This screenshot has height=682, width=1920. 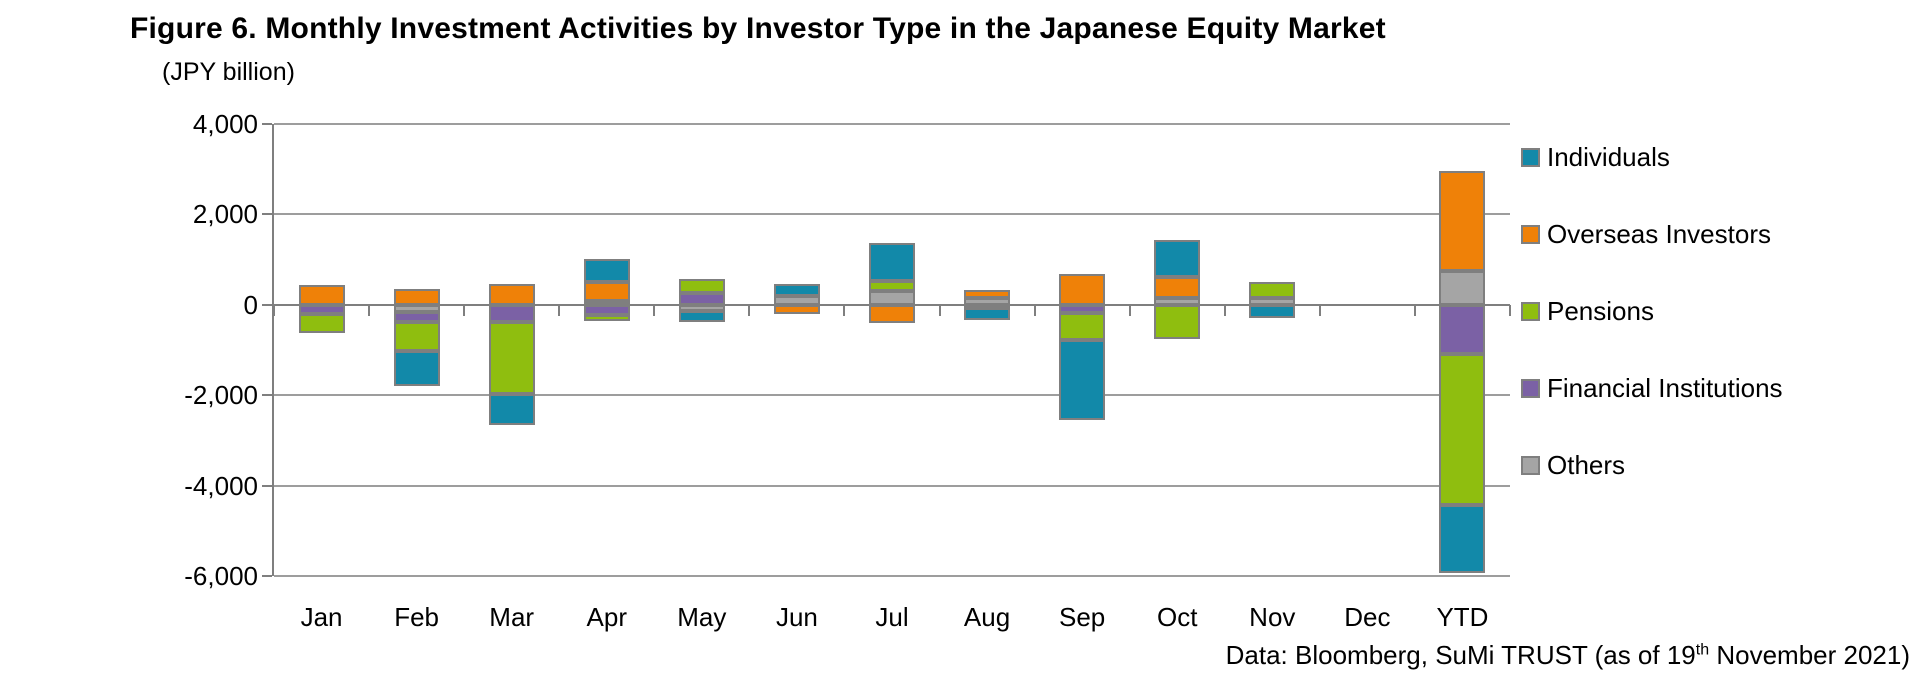 I want to click on bar-segment-sep-pensions, so click(x=1082, y=326).